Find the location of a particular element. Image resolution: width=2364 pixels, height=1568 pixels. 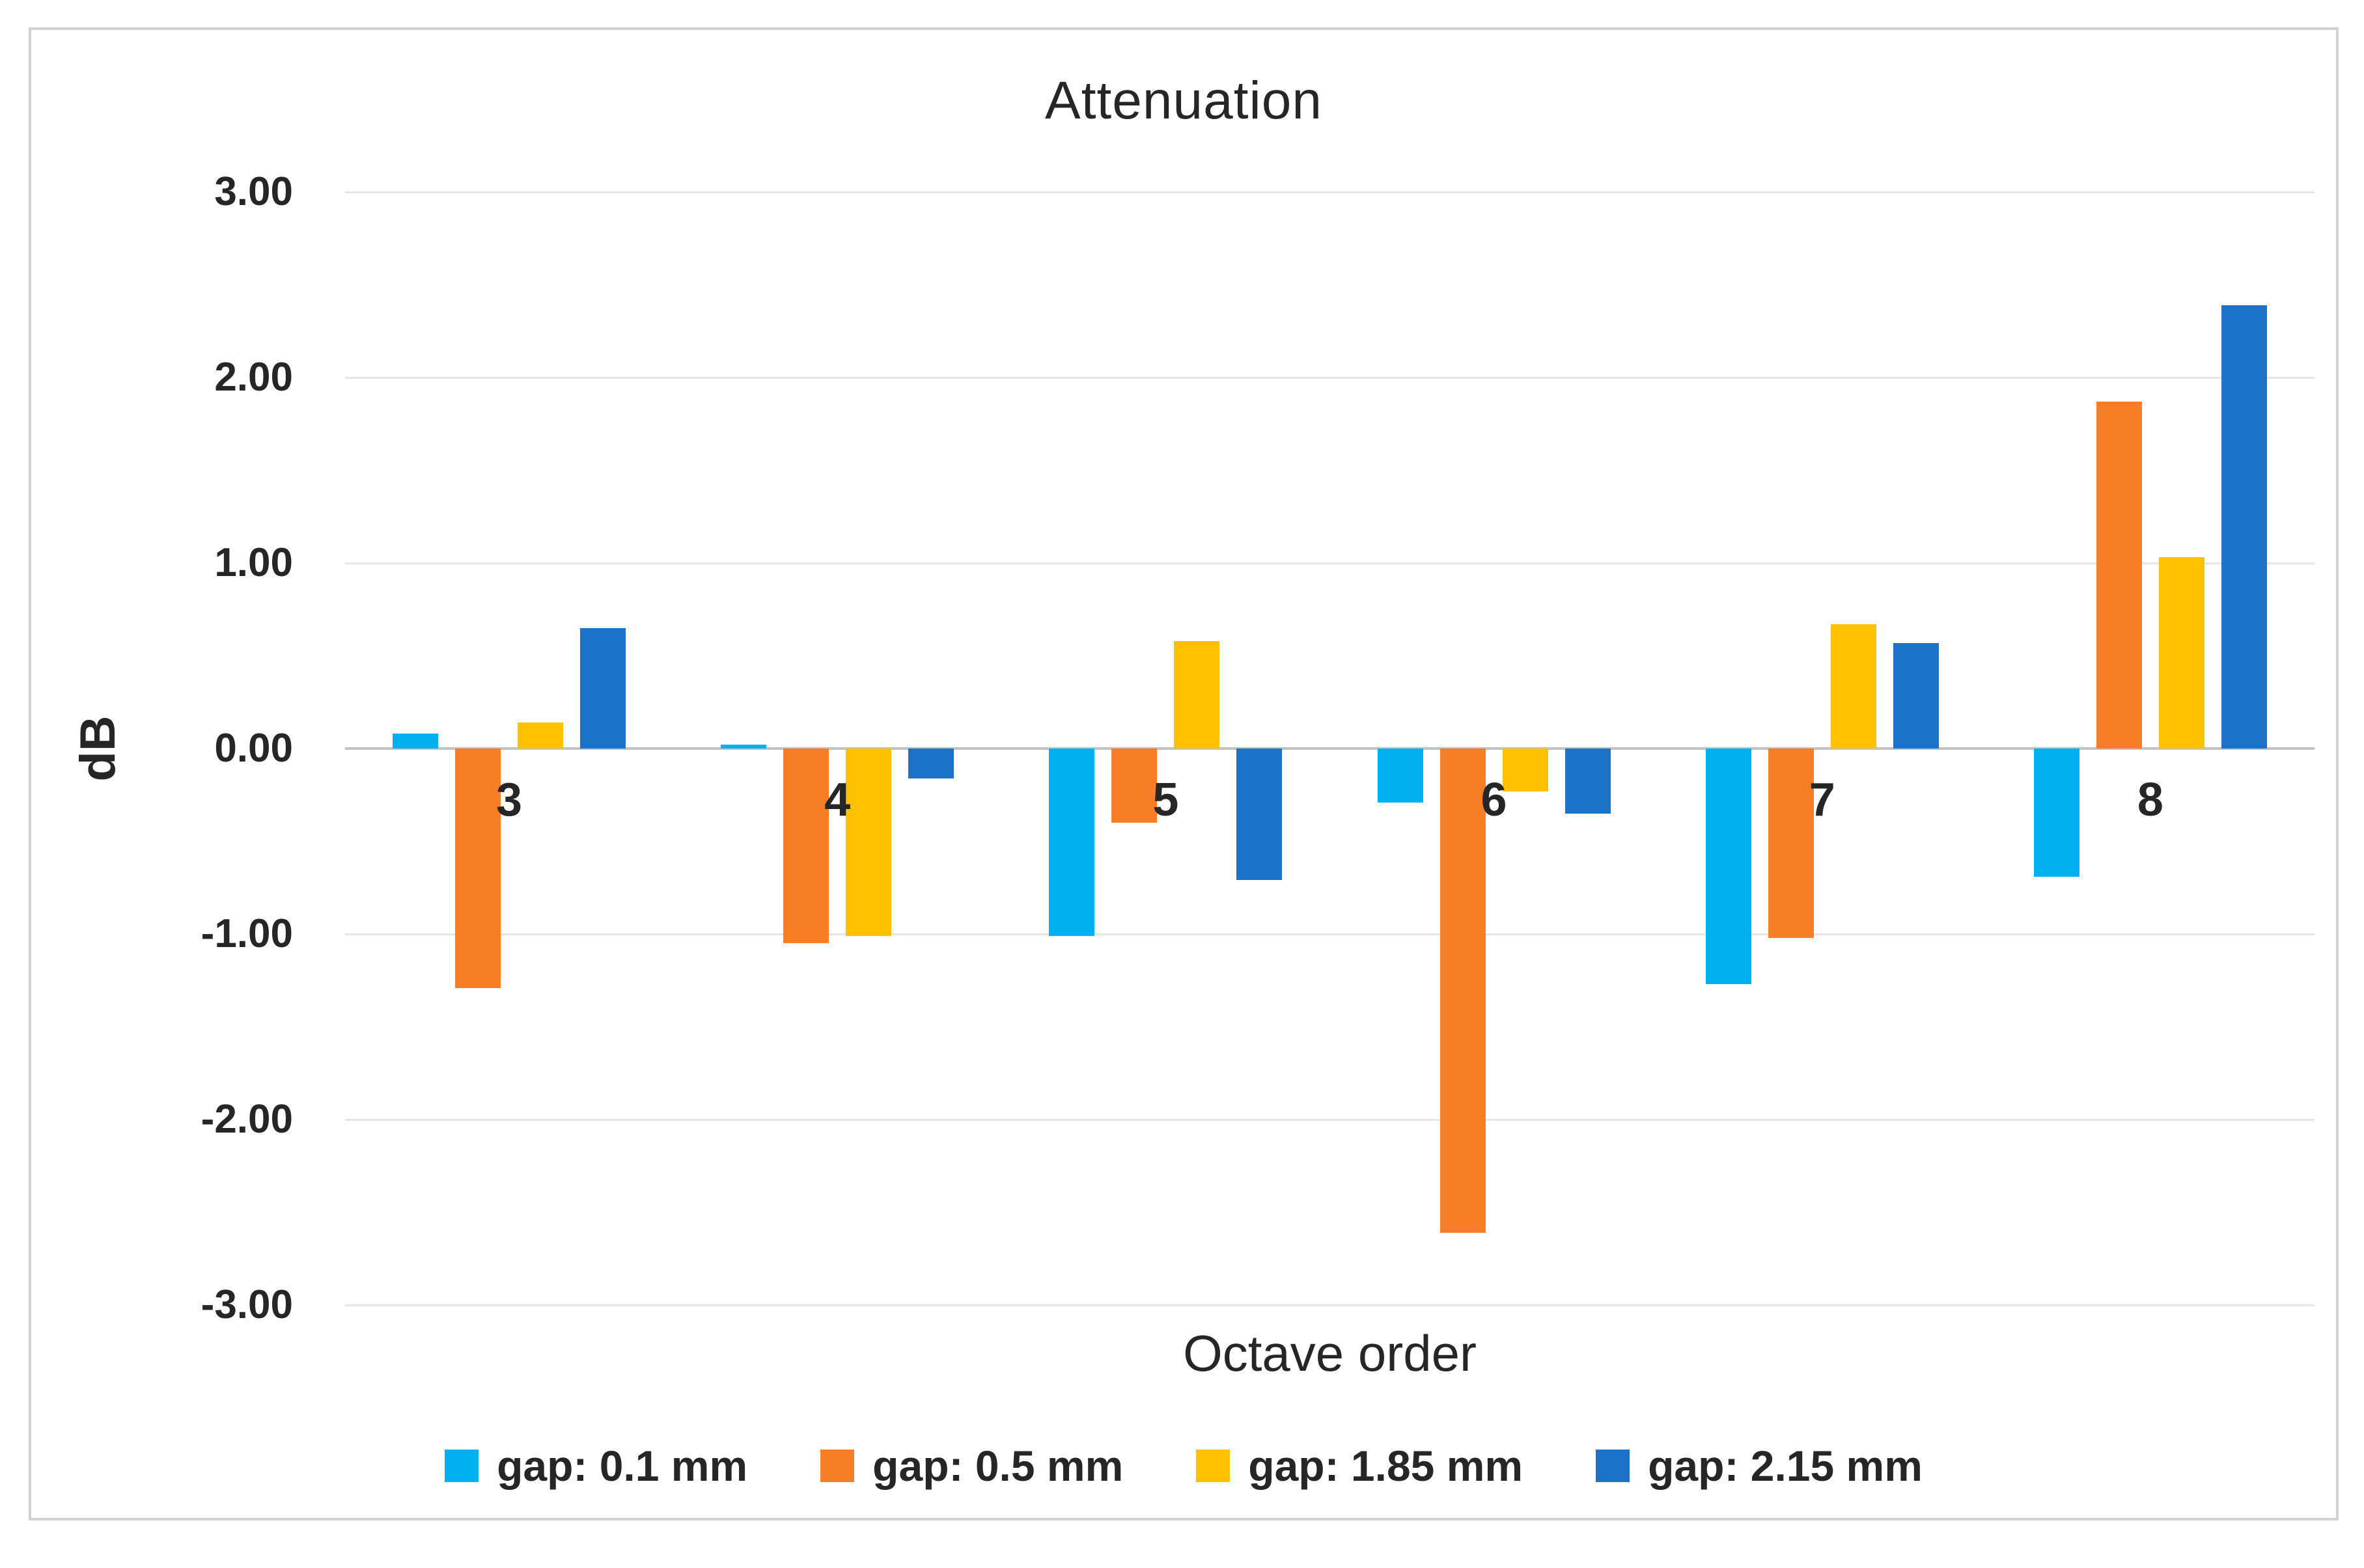

bar-series4-cat7 is located at coordinates (1916, 695).